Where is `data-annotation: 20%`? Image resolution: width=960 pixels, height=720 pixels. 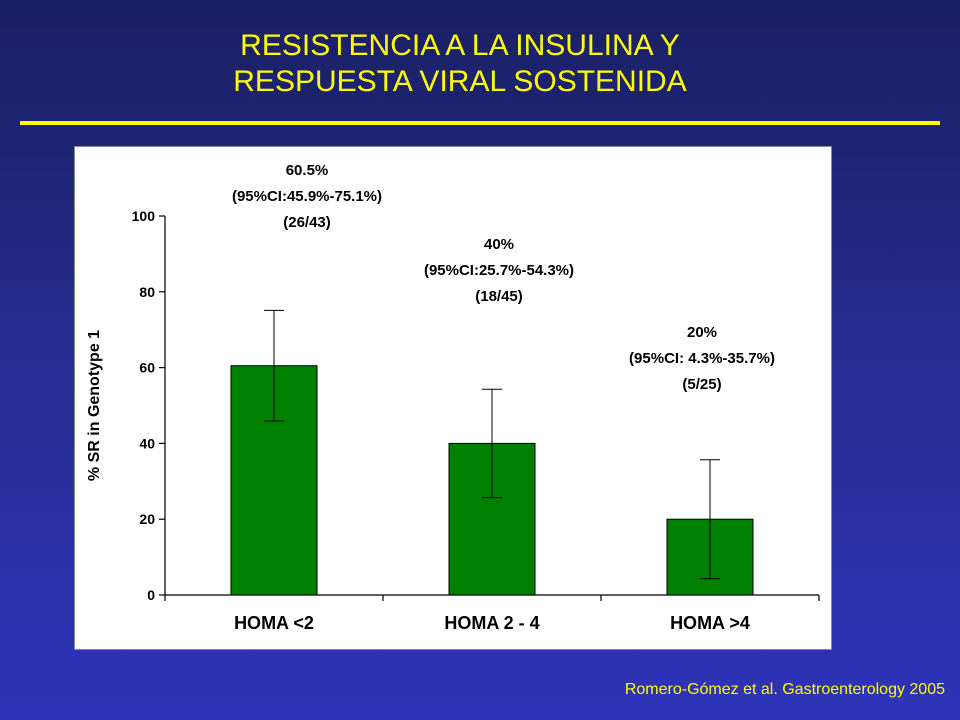
data-annotation: 20% is located at coordinates (702, 332).